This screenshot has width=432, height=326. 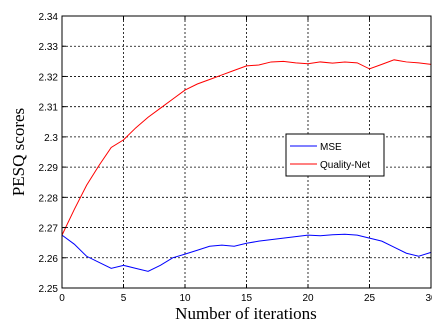 I want to click on x-tick-label: 20, so click(x=308, y=298).